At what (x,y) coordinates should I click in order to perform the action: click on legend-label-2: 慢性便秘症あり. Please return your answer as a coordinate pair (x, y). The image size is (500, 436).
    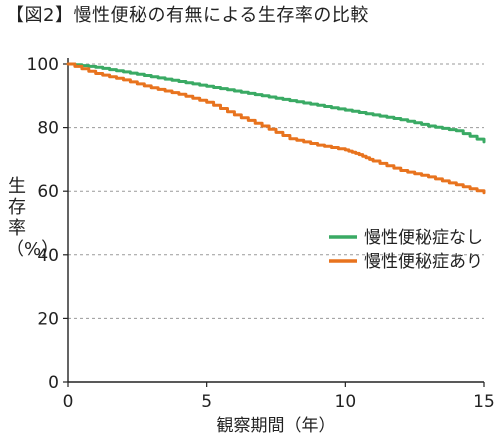
    Looking at the image, I should click on (423, 261).